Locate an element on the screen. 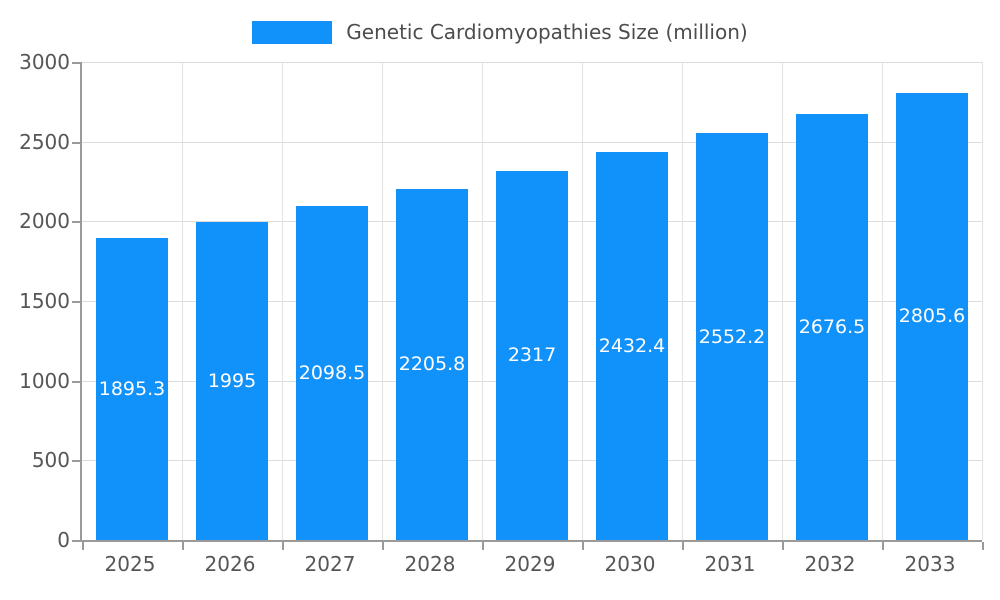 The image size is (1000, 600). bar-value-label: 1995 is located at coordinates (232, 381).